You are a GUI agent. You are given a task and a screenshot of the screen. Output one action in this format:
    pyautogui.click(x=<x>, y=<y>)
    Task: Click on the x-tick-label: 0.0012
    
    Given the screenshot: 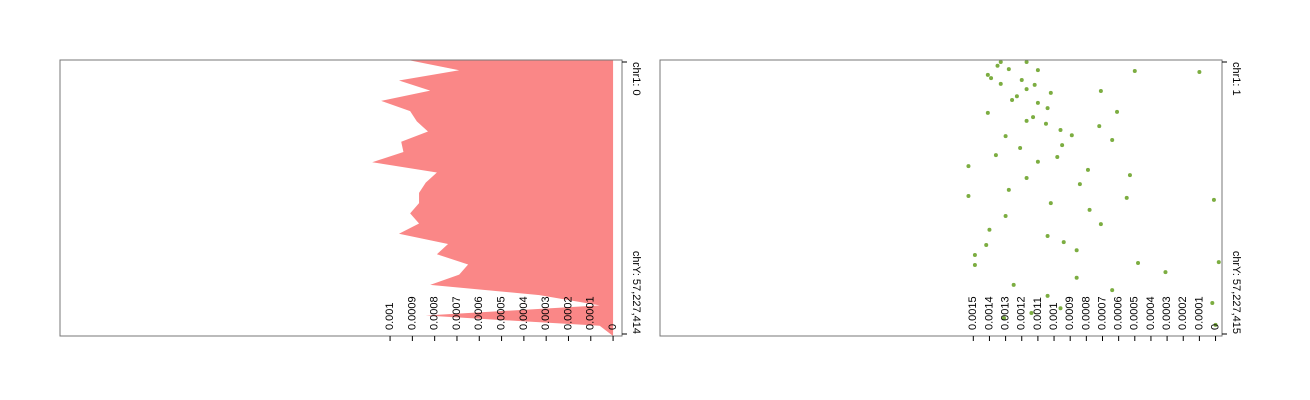 What is the action you would take?
    pyautogui.click(x=1022, y=313)
    